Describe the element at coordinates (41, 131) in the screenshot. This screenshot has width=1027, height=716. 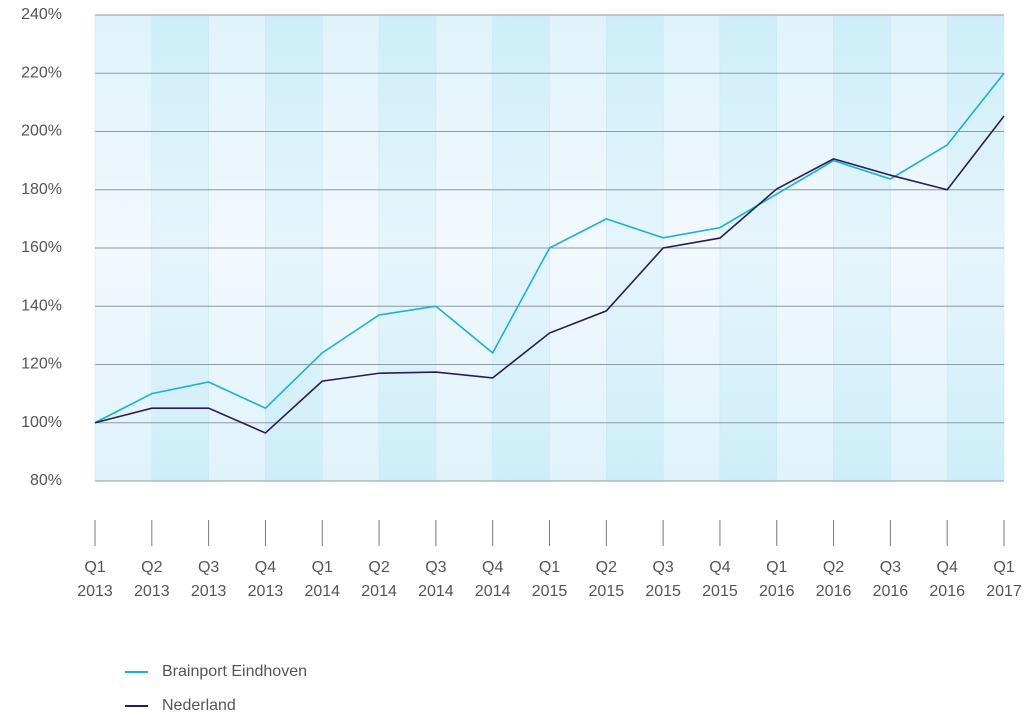
I see `y-tick-label: 200%` at that location.